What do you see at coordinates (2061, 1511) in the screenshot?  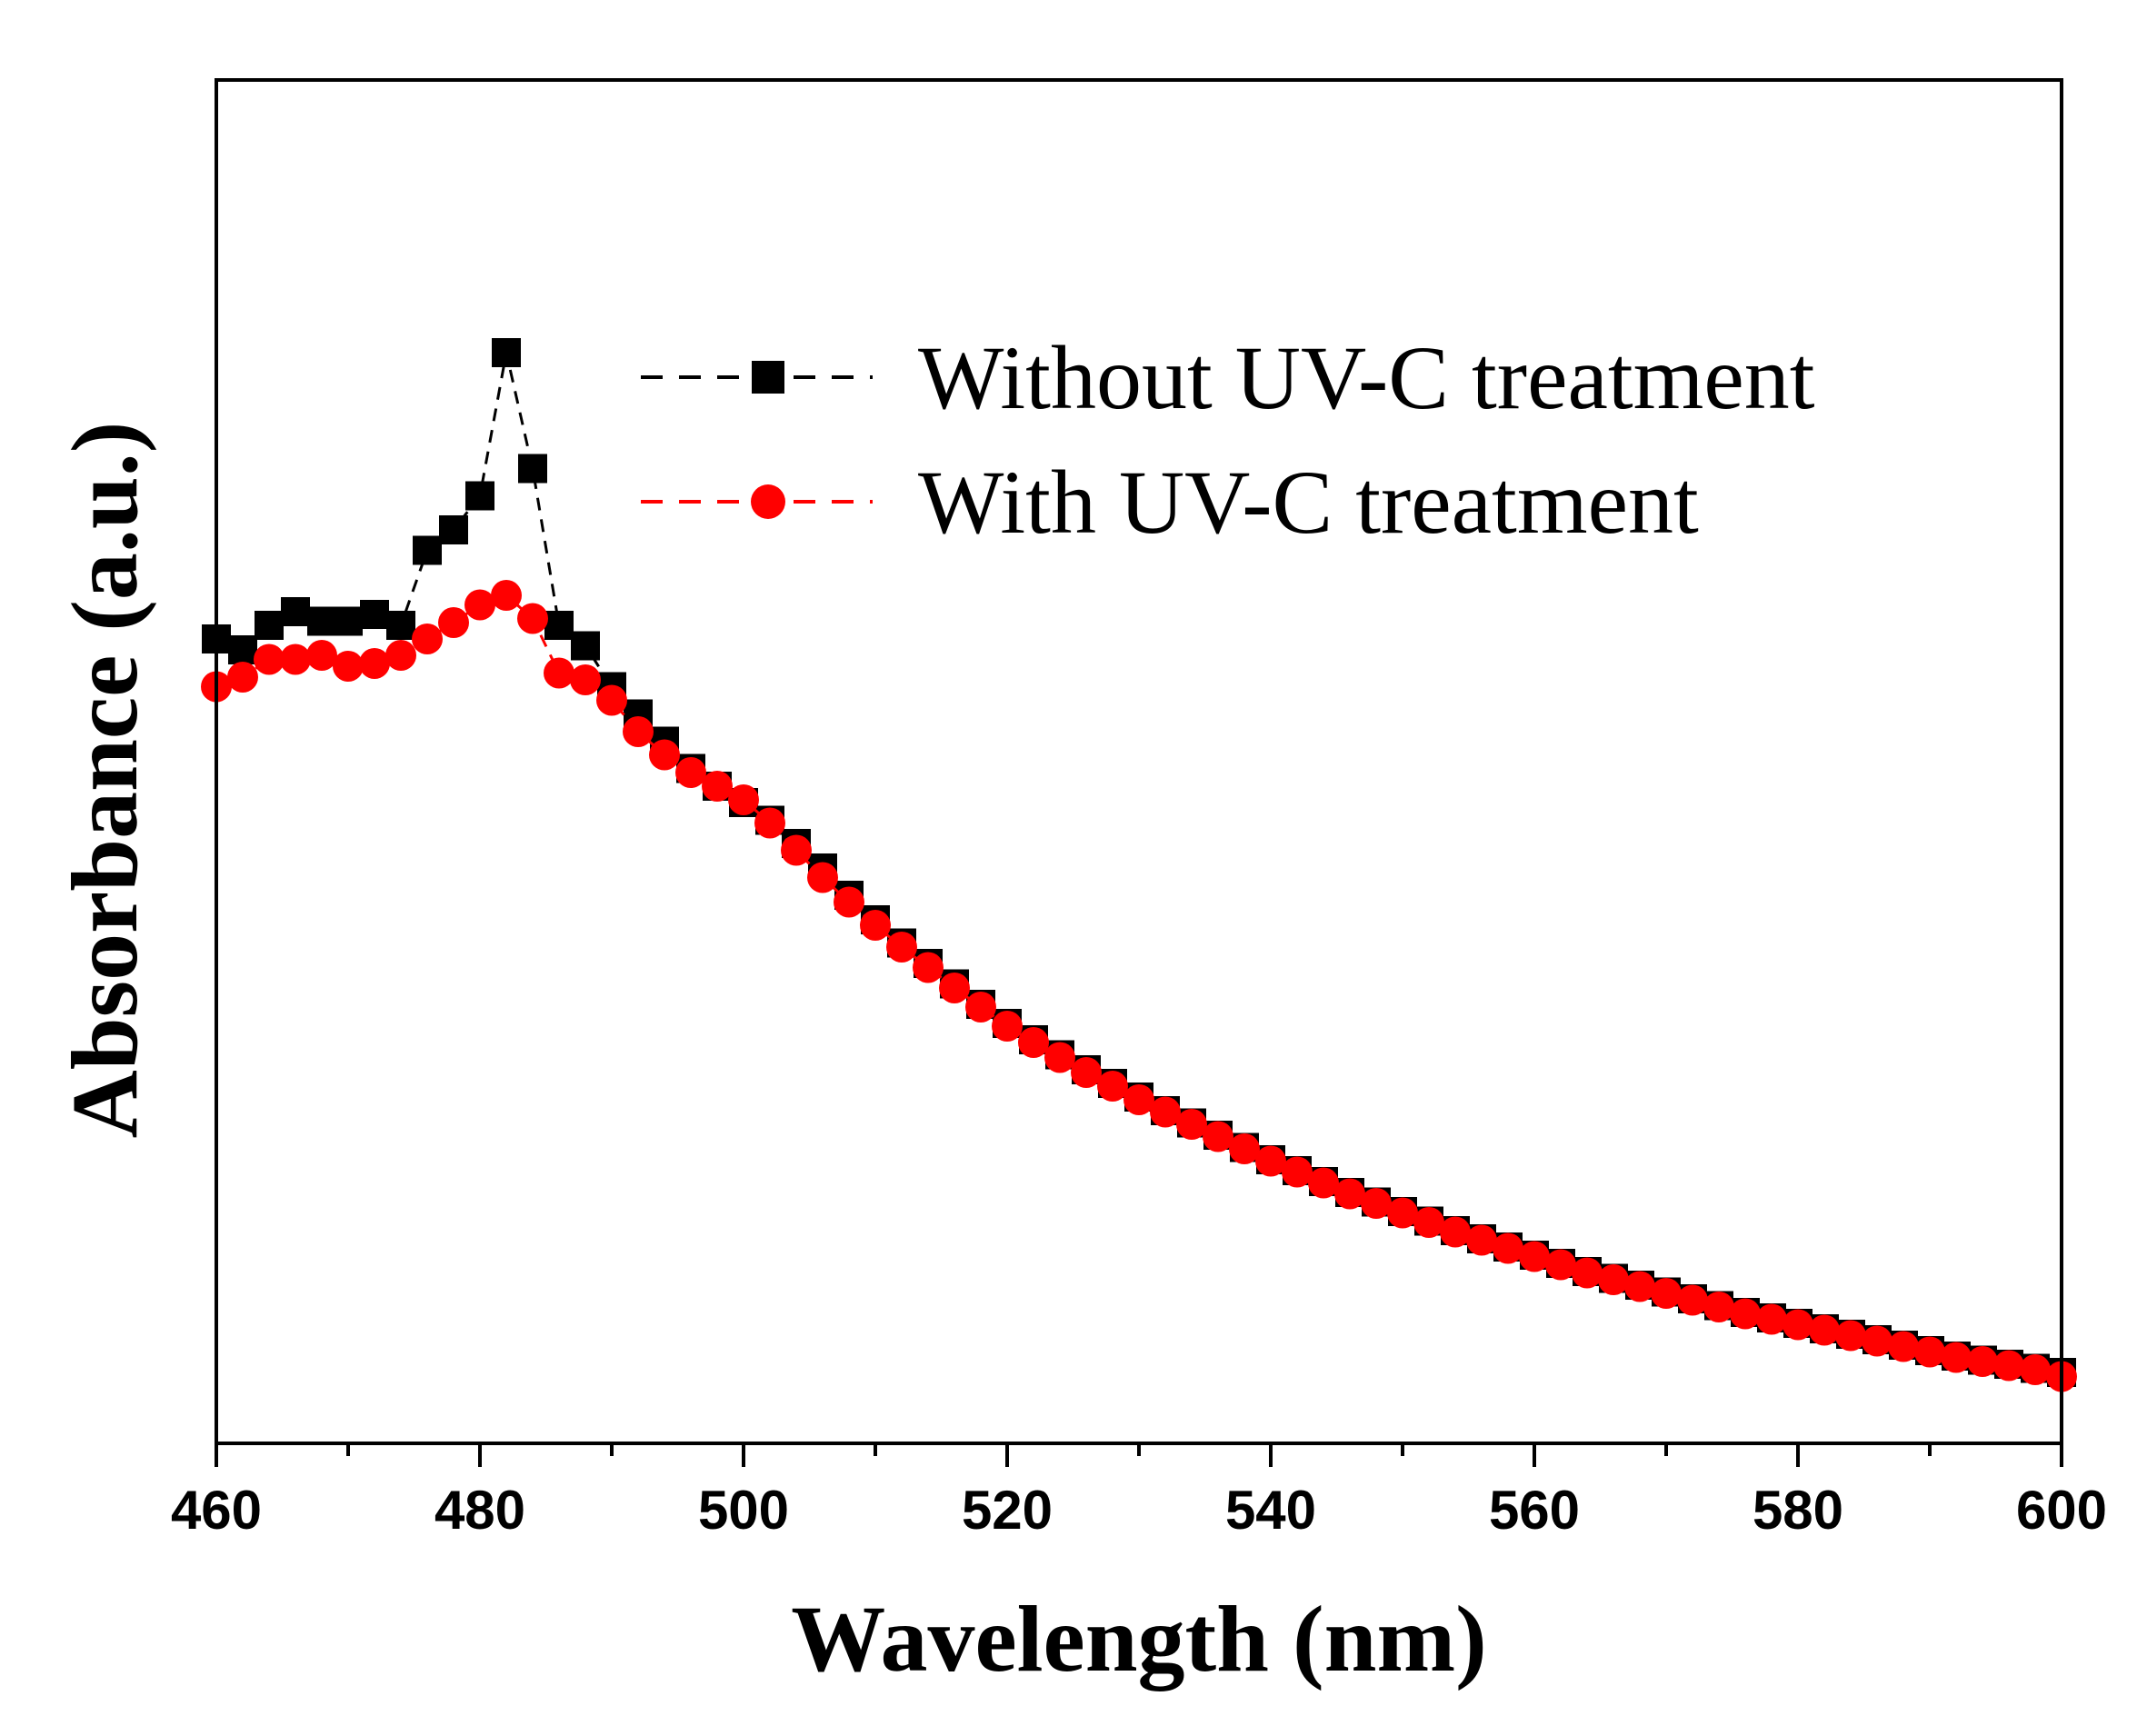 I see `x-tick-label: 600` at bounding box center [2061, 1511].